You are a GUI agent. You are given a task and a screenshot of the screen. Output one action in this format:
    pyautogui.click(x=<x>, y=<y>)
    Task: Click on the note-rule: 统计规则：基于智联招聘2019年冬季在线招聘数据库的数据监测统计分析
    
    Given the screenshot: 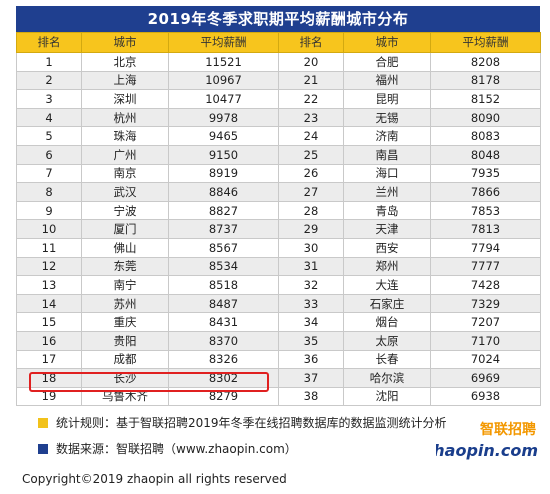 What is the action you would take?
    pyautogui.click(x=242, y=422)
    